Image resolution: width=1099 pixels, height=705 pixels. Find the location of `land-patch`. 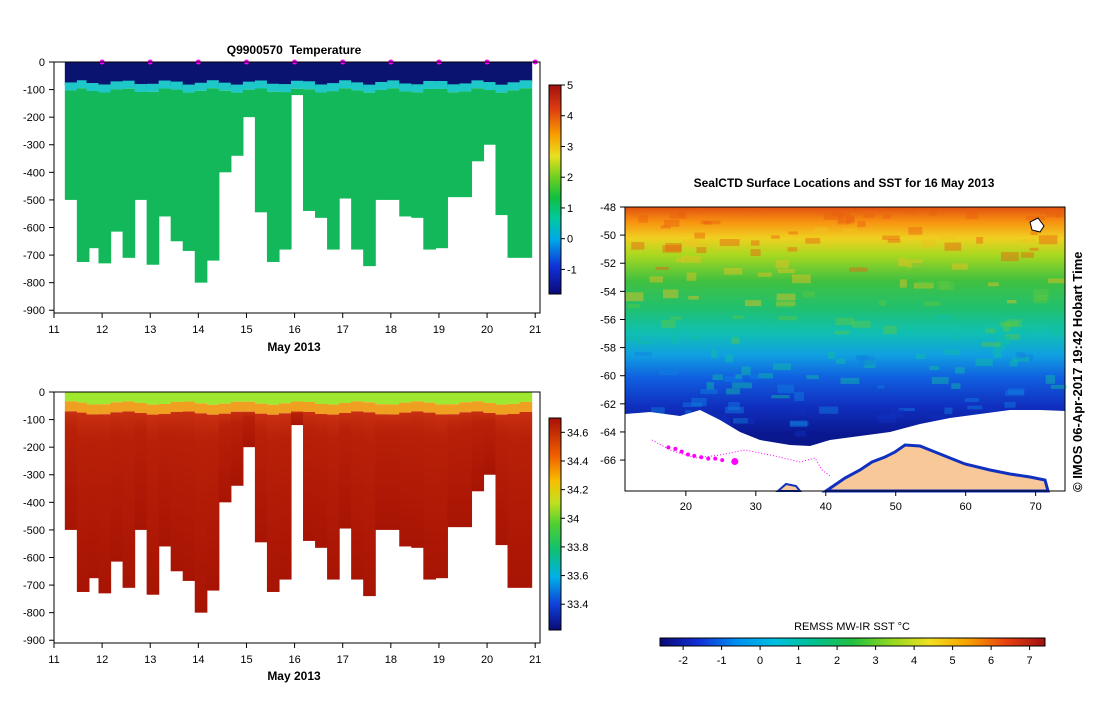

land-patch is located at coordinates (1037, 225).